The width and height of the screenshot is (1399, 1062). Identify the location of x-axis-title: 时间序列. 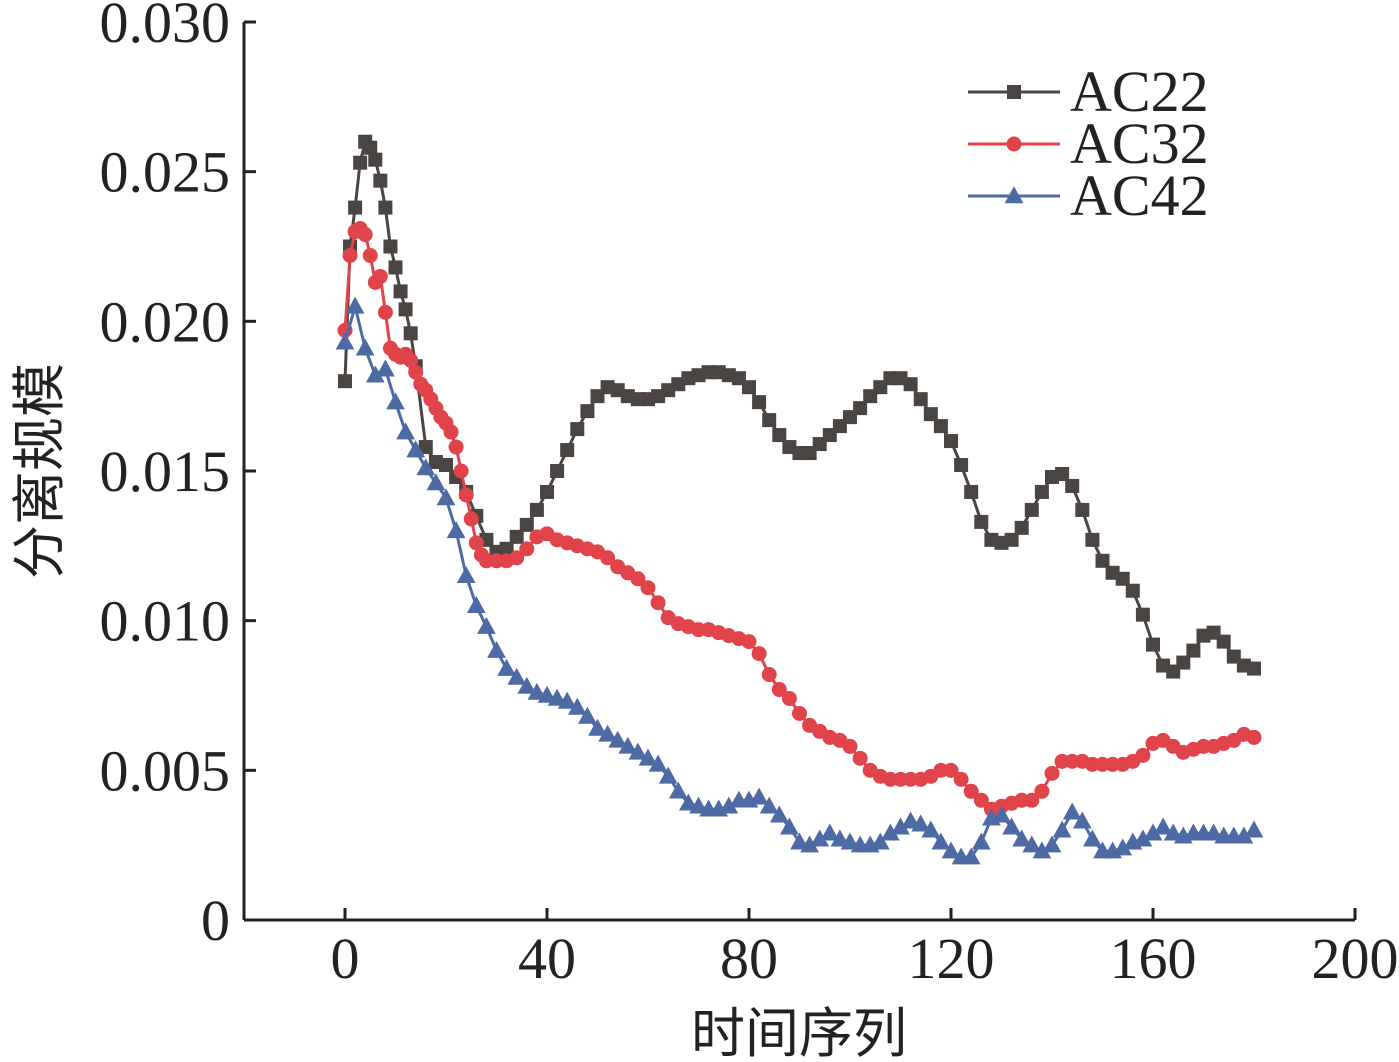
(799, 1032).